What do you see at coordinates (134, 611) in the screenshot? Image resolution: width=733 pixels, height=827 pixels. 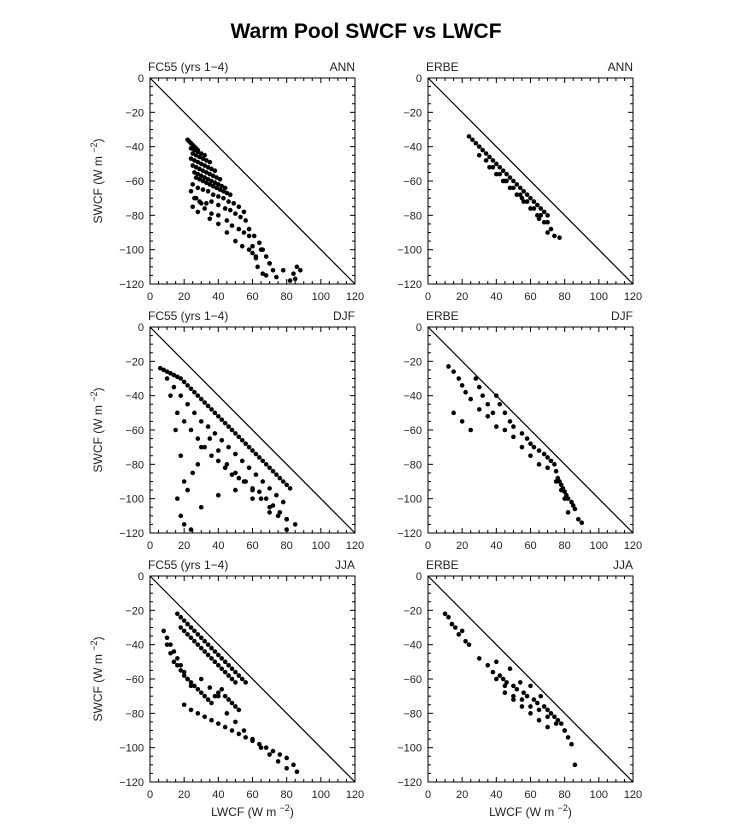 I see `y-tick-label: −20` at bounding box center [134, 611].